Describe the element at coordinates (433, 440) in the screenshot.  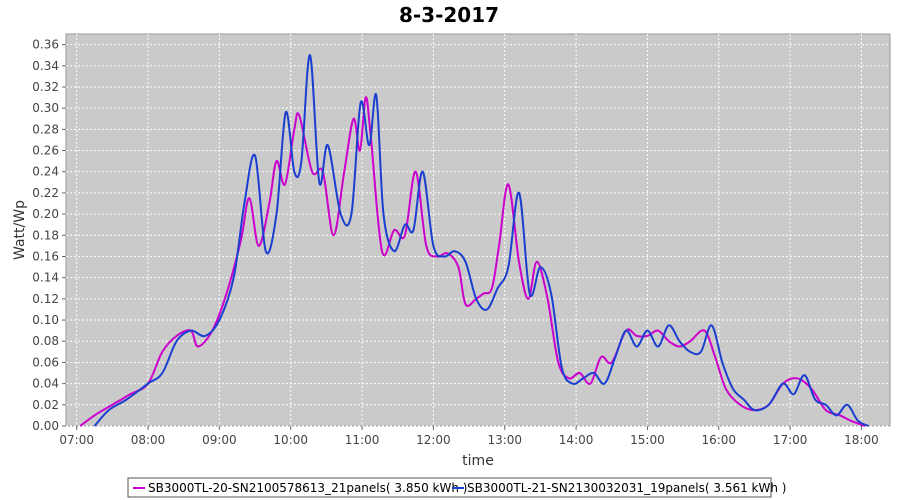
I see `x-tick-label: 12:00` at that location.